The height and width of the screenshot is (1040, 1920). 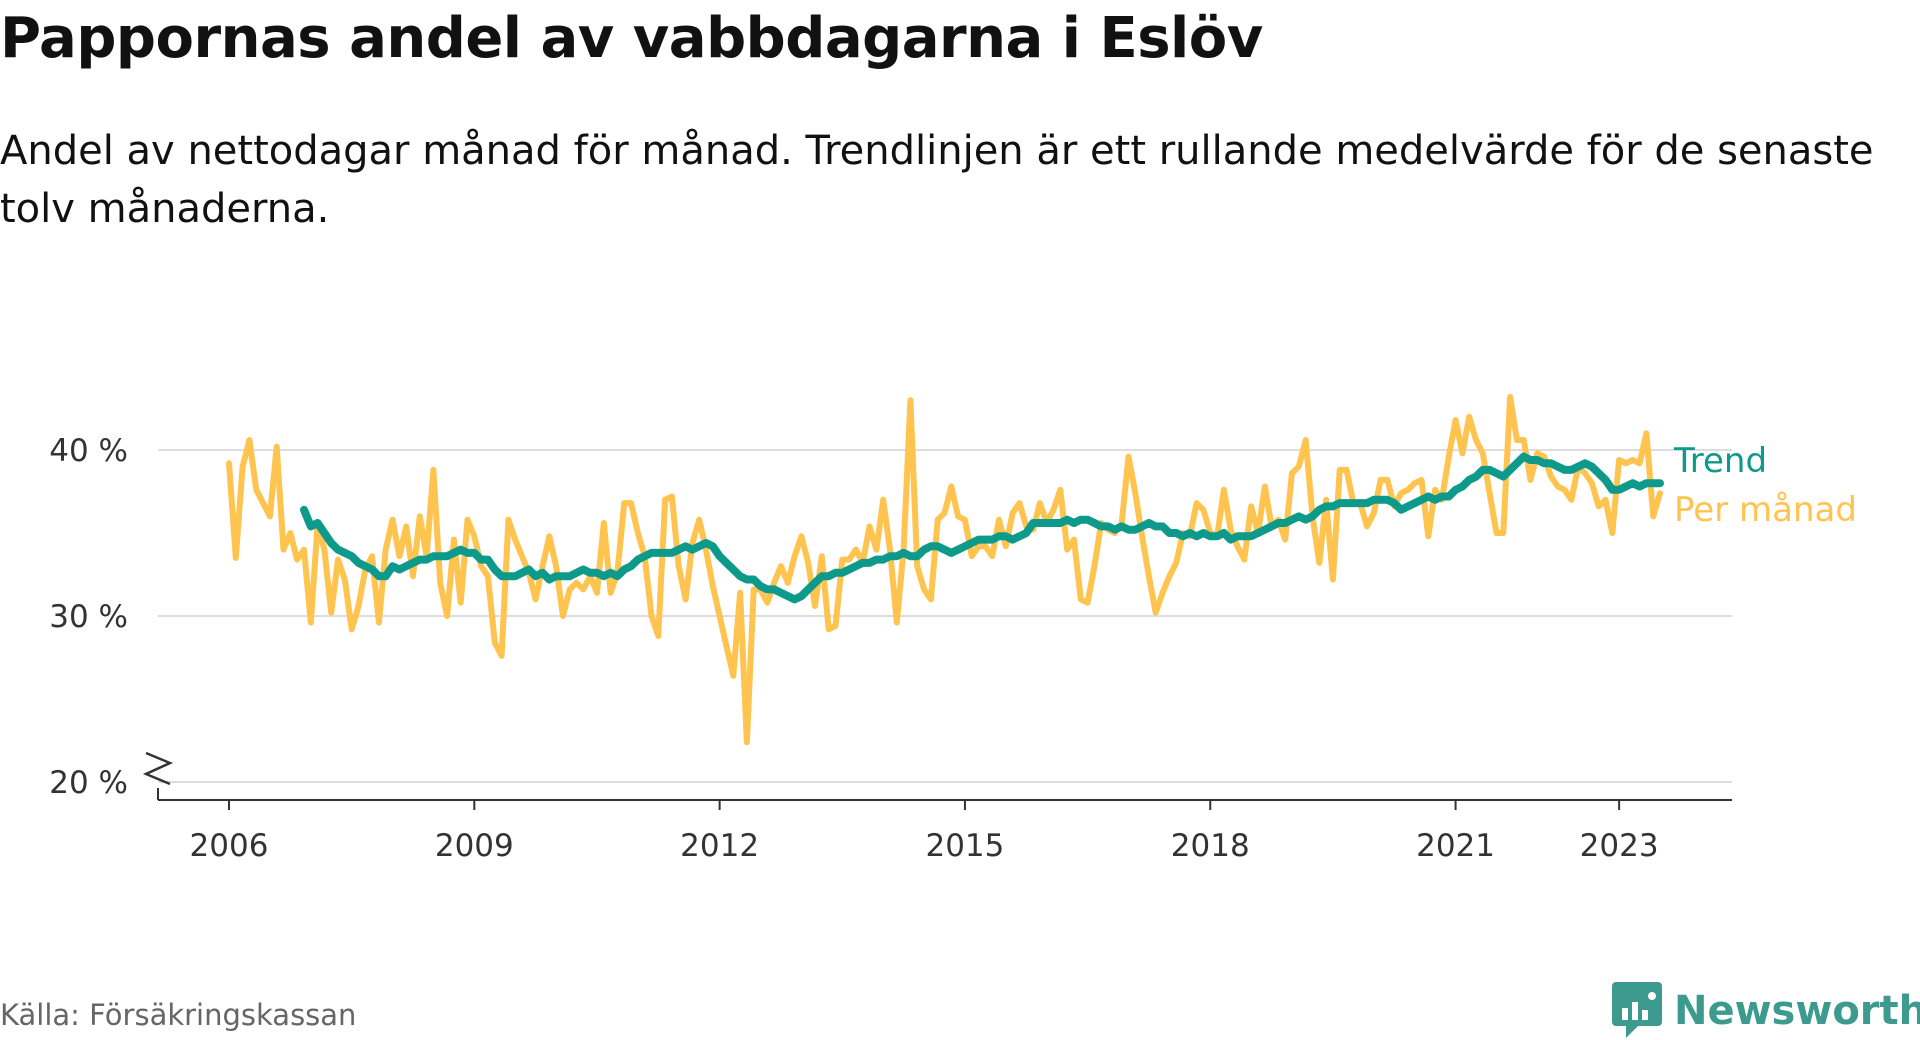 I want to click on series-label-trend: Trend, so click(x=1720, y=461).